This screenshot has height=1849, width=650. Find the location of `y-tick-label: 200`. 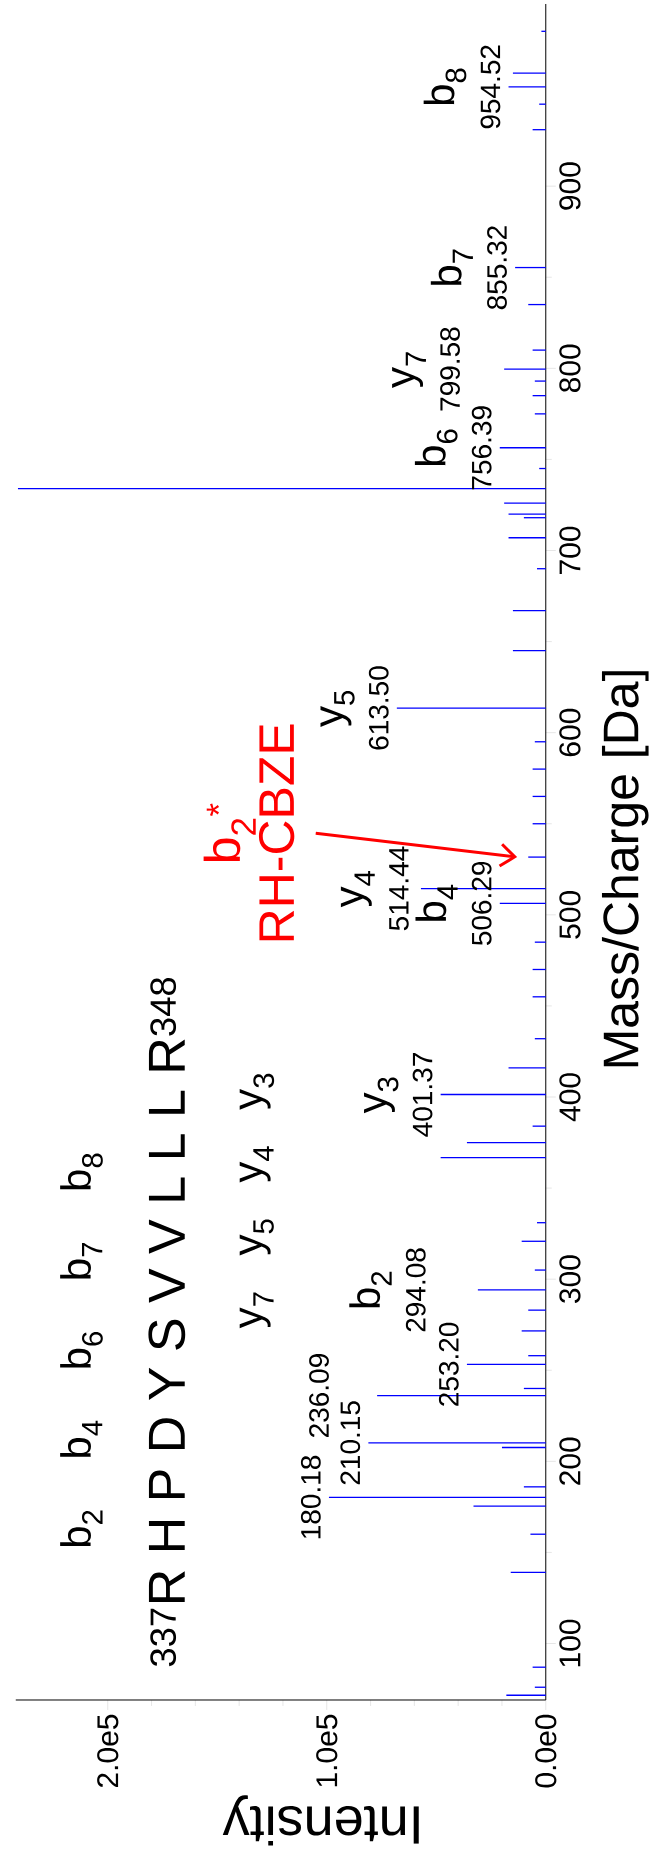

y-tick-label: 200 is located at coordinates (570, 1461).